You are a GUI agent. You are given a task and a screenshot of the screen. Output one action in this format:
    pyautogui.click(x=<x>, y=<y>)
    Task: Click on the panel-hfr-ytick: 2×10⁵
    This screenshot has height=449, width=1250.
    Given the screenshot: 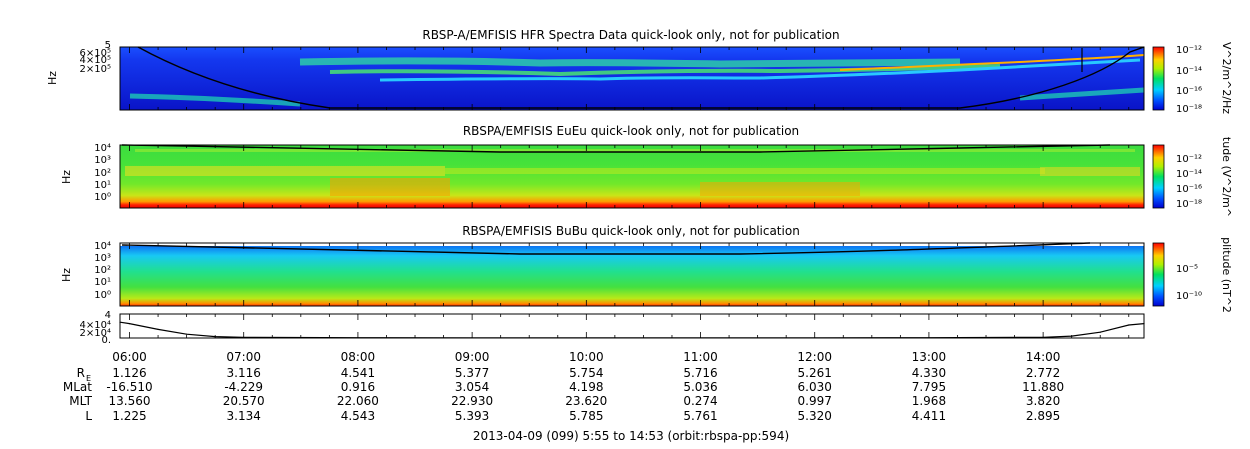 What is the action you would take?
    pyautogui.click(x=95, y=69)
    